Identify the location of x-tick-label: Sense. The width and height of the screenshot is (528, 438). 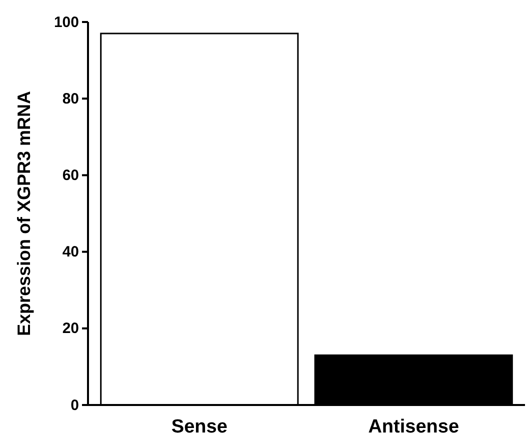
(199, 427).